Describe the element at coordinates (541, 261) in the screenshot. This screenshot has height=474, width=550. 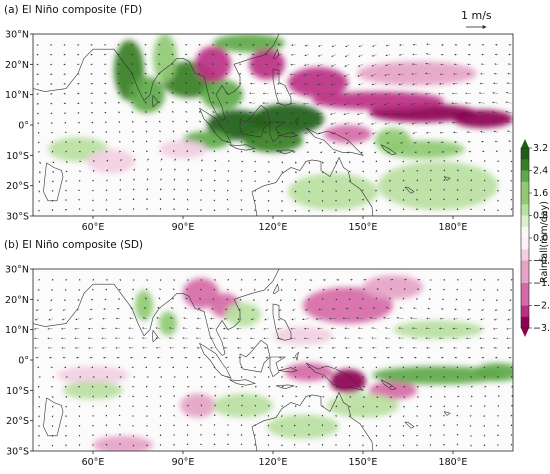
I see `colorbar-tick-label: −0.8` at that location.